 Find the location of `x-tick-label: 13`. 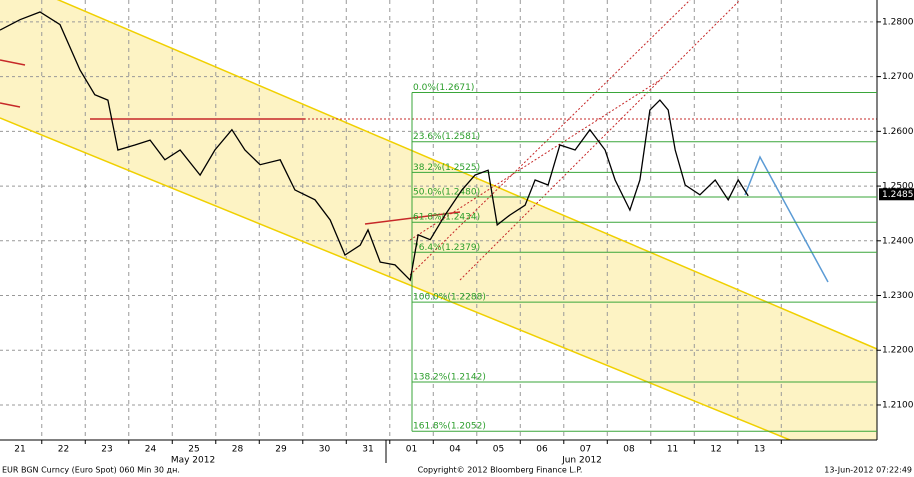

x-tick-label: 13 is located at coordinates (759, 450).